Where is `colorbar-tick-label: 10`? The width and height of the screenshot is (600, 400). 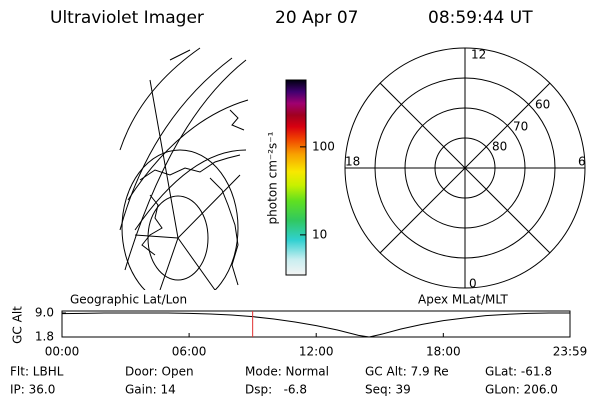 colorbar-tick-label: 10 is located at coordinates (319, 234).